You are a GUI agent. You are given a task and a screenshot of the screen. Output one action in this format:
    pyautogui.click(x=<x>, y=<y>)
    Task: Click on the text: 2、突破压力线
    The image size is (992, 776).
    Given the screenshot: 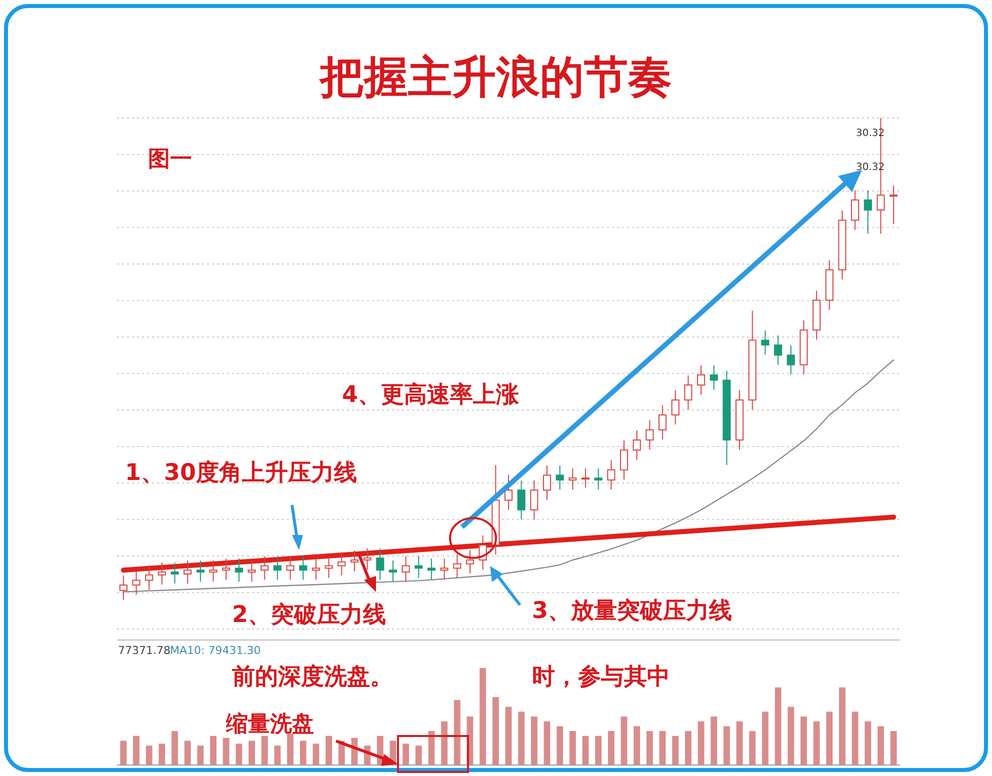 What is the action you would take?
    pyautogui.click(x=309, y=614)
    